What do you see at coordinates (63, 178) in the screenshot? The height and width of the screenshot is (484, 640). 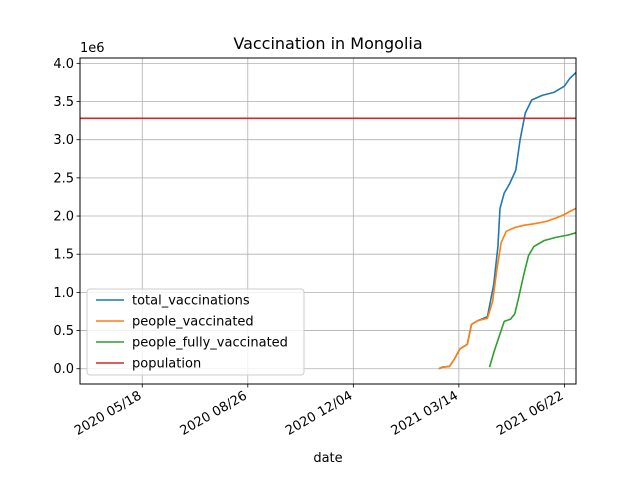 I see `y-tick-label: 2.5` at bounding box center [63, 178].